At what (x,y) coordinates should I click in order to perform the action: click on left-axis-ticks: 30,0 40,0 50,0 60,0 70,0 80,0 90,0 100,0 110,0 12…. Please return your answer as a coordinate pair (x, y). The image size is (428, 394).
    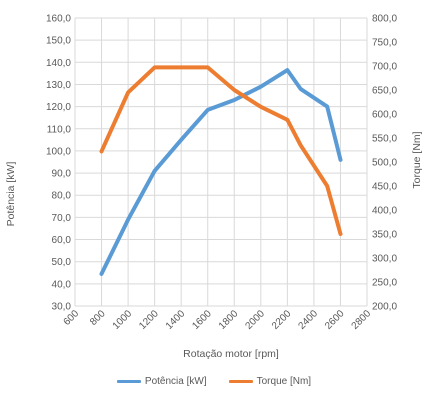
    Looking at the image, I should click on (58, 163).